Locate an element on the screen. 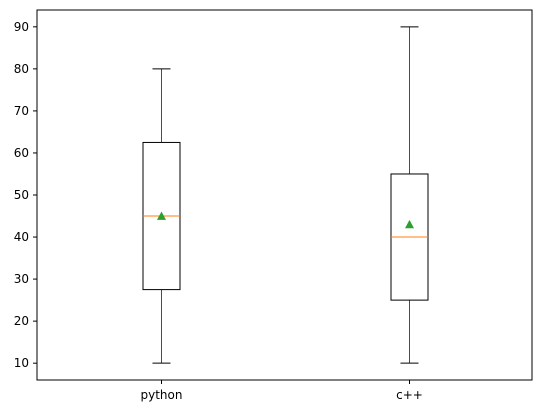 This screenshot has width=543, height=413. y-tick-label: 20 is located at coordinates (21, 321).